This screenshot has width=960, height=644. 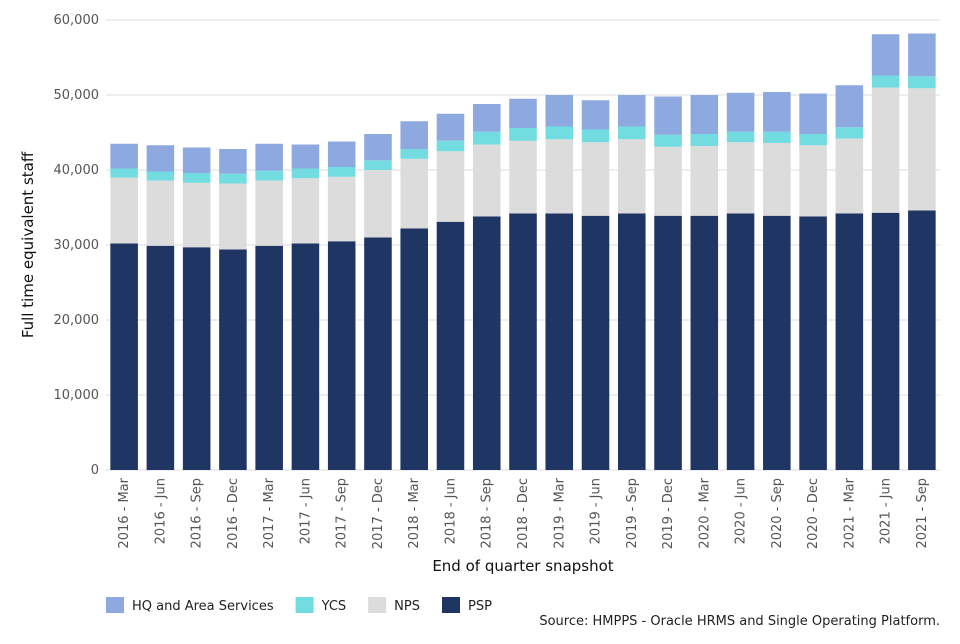 What do you see at coordinates (559, 512) in the screenshot?
I see `x-tick-label: 2019 - Mar` at bounding box center [559, 512].